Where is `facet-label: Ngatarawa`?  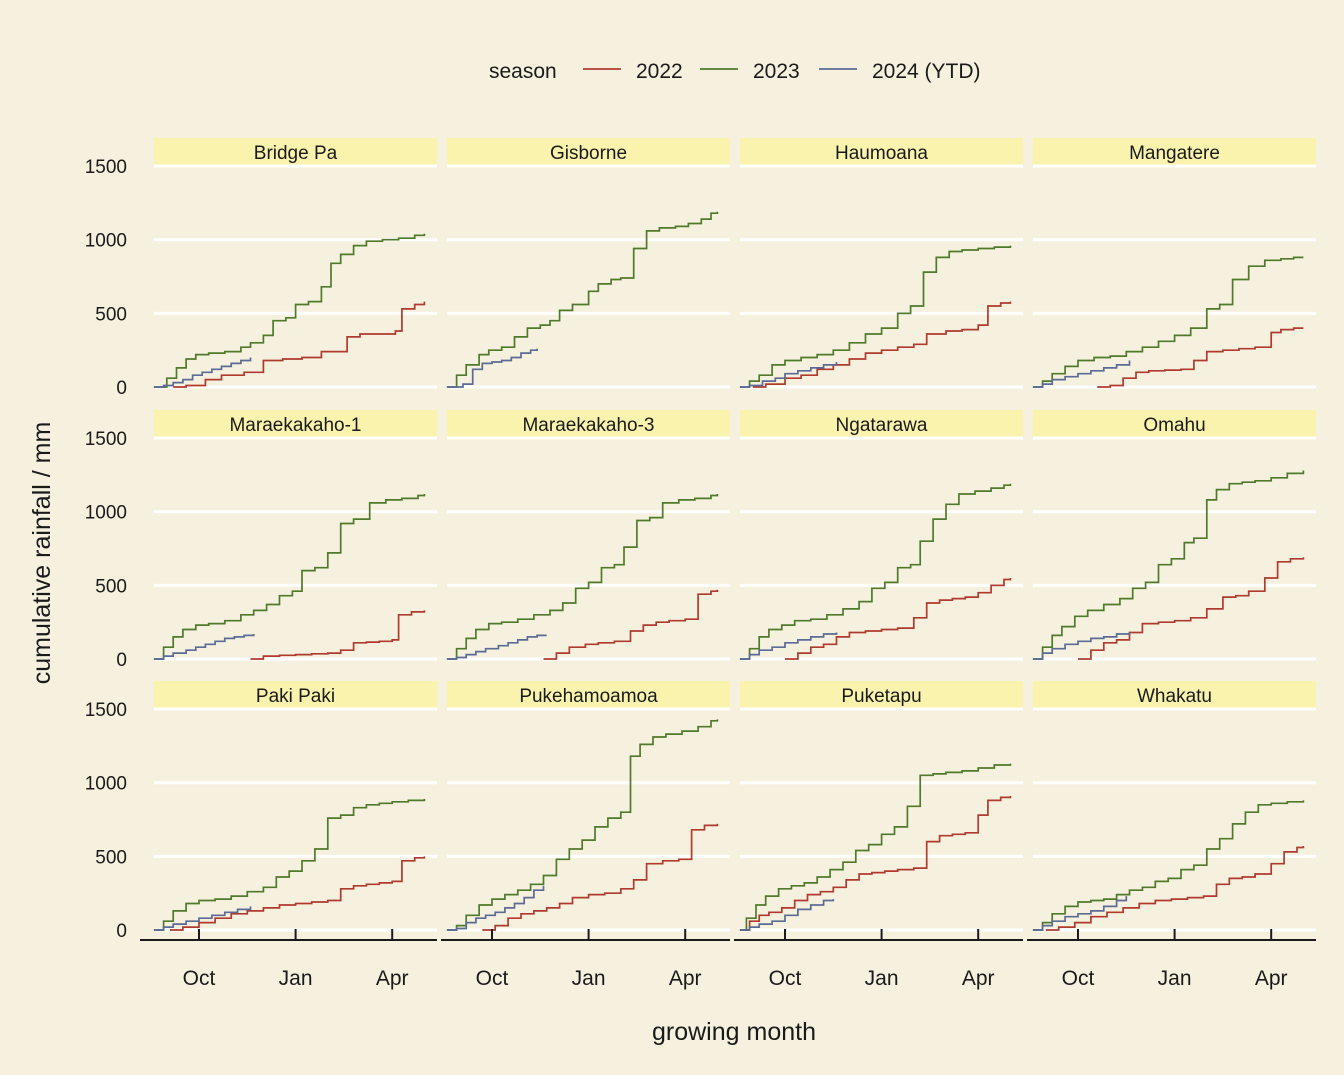 facet-label: Ngatarawa is located at coordinates (882, 425).